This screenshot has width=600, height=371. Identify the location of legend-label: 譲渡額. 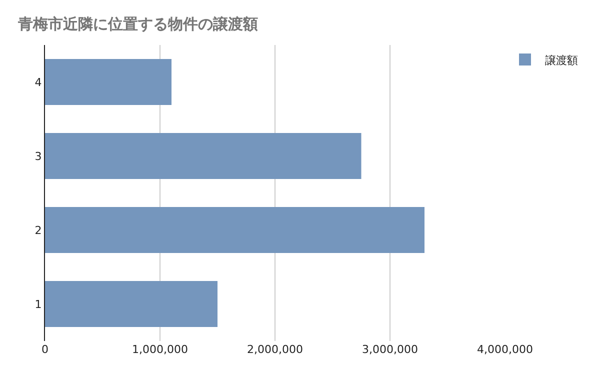
(561, 60).